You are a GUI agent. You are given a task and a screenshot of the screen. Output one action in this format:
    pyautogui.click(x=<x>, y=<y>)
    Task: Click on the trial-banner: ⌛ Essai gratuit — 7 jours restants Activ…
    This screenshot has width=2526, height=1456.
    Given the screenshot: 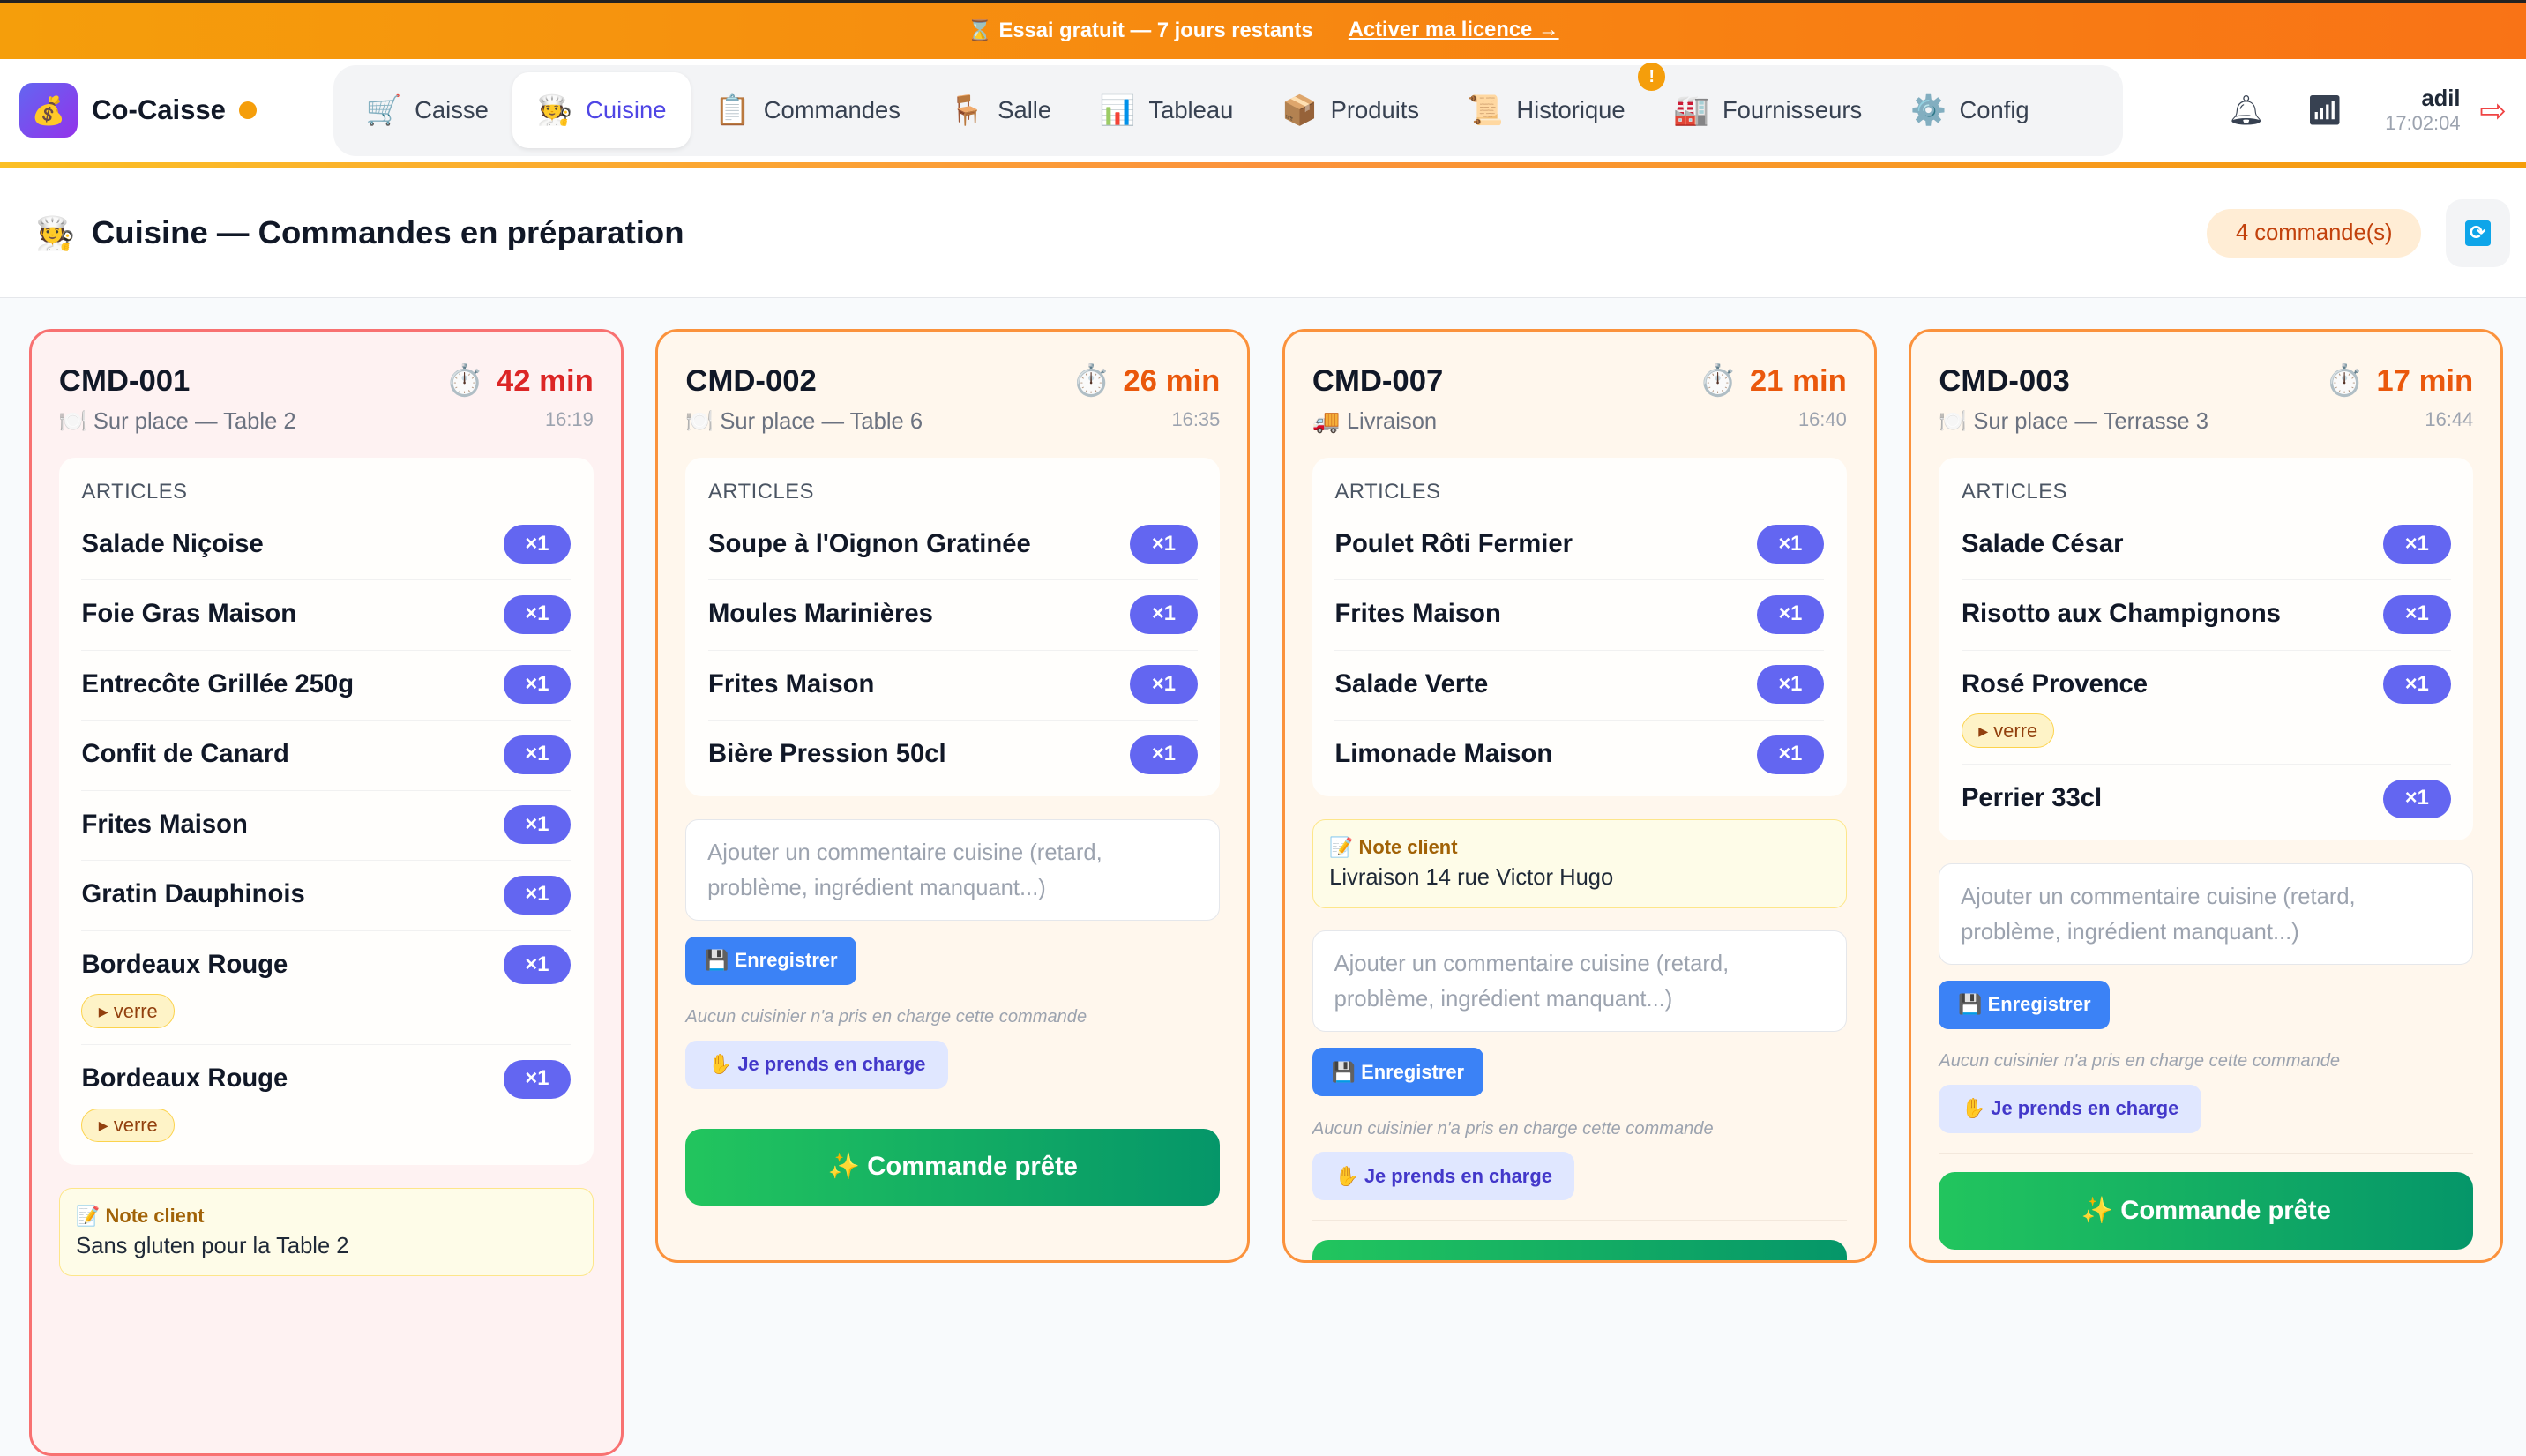 What is the action you would take?
    pyautogui.click(x=1263, y=29)
    